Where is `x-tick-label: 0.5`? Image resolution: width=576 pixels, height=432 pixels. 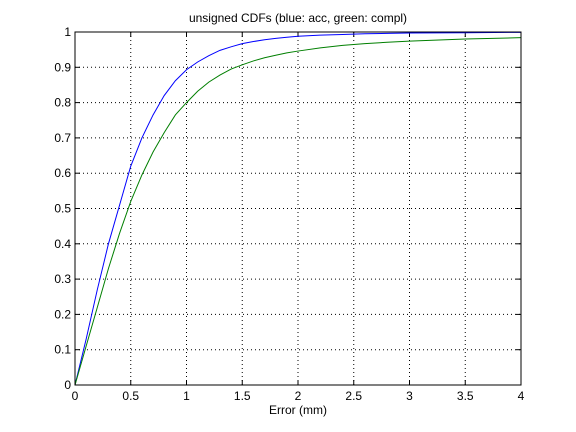 x-tick-label: 0.5 is located at coordinates (130, 396).